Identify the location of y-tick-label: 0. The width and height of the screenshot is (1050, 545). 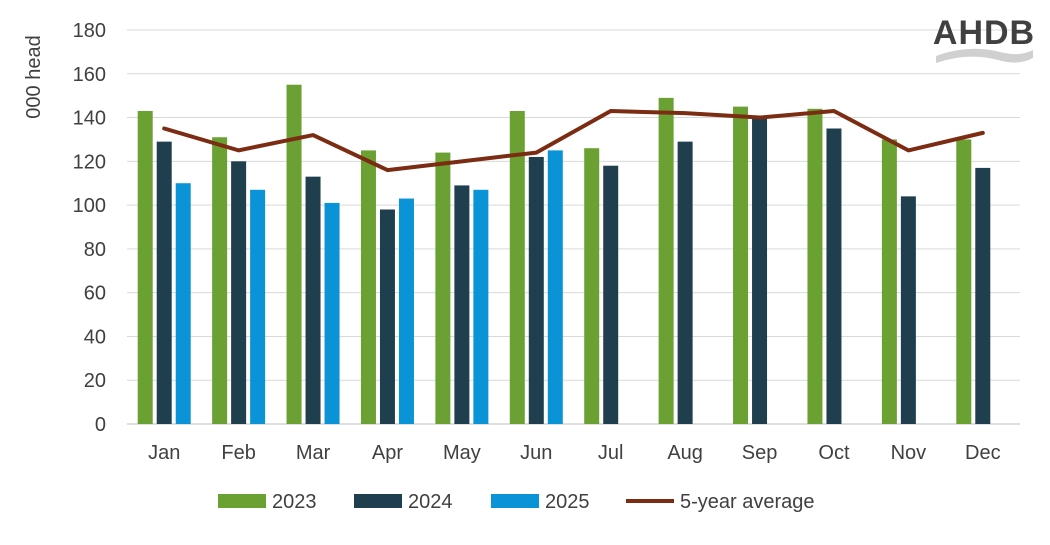
(100, 425).